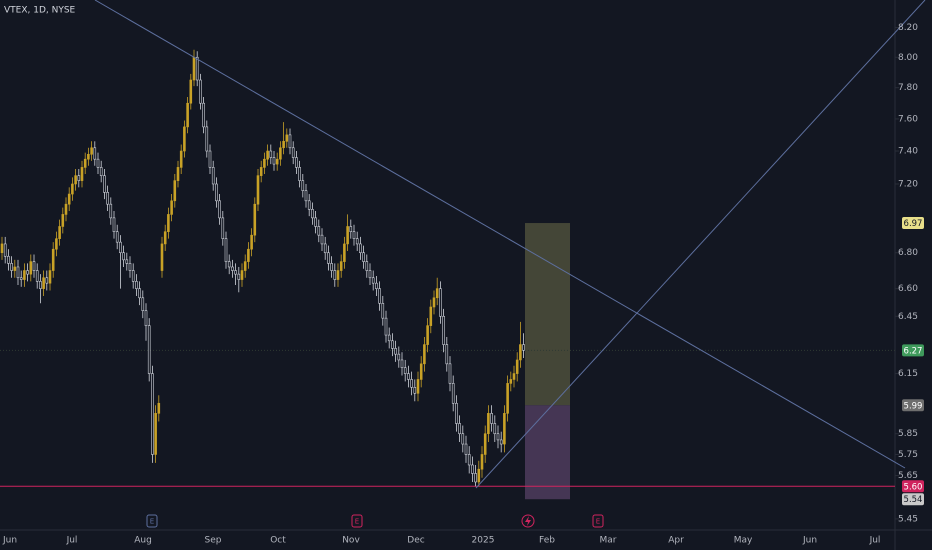 This screenshot has width=932, height=550. Describe the element at coordinates (676, 541) in the screenshot. I see `x-tick-label: Apr` at that location.